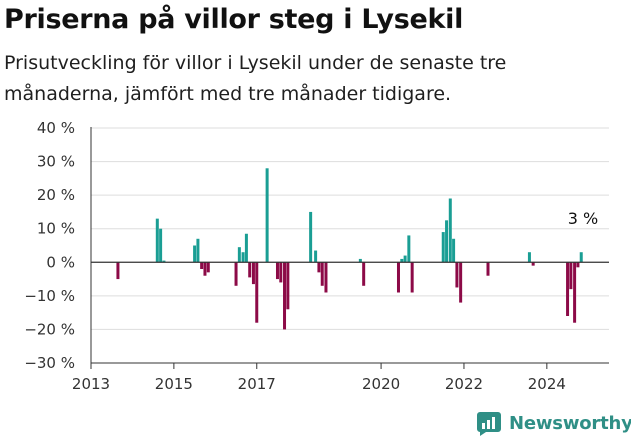  Describe the element at coordinates (257, 384) in the screenshot. I see `x-tick-label: 2017` at that location.